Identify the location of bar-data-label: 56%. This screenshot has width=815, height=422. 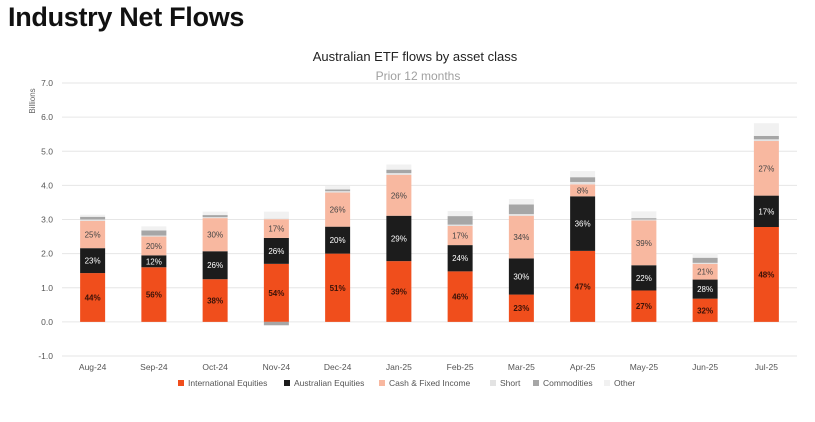
(154, 295).